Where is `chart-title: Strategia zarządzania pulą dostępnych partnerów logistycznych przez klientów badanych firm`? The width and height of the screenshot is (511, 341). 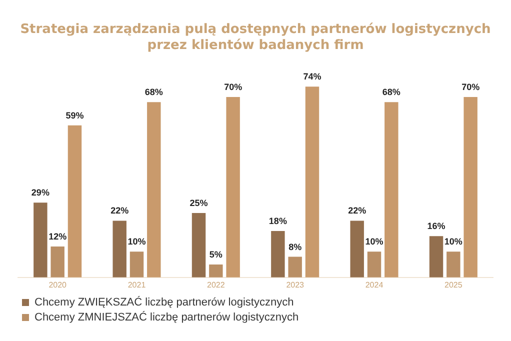 chart-title: Strategia zarządzania pulą dostępnych partnerów logistycznych przez klientów badanych firm is located at coordinates (255, 37).